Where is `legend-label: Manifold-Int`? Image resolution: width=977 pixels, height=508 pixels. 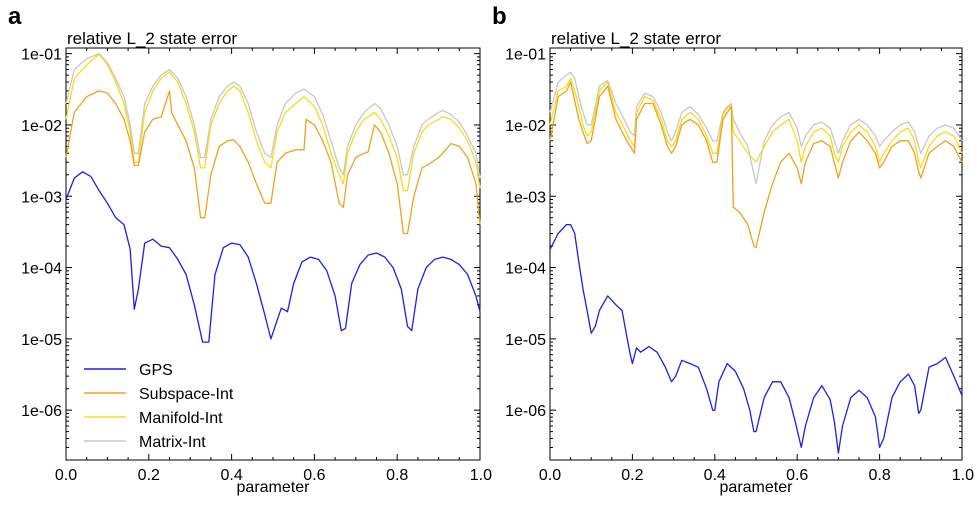 legend-label: Manifold-Int is located at coordinates (181, 418).